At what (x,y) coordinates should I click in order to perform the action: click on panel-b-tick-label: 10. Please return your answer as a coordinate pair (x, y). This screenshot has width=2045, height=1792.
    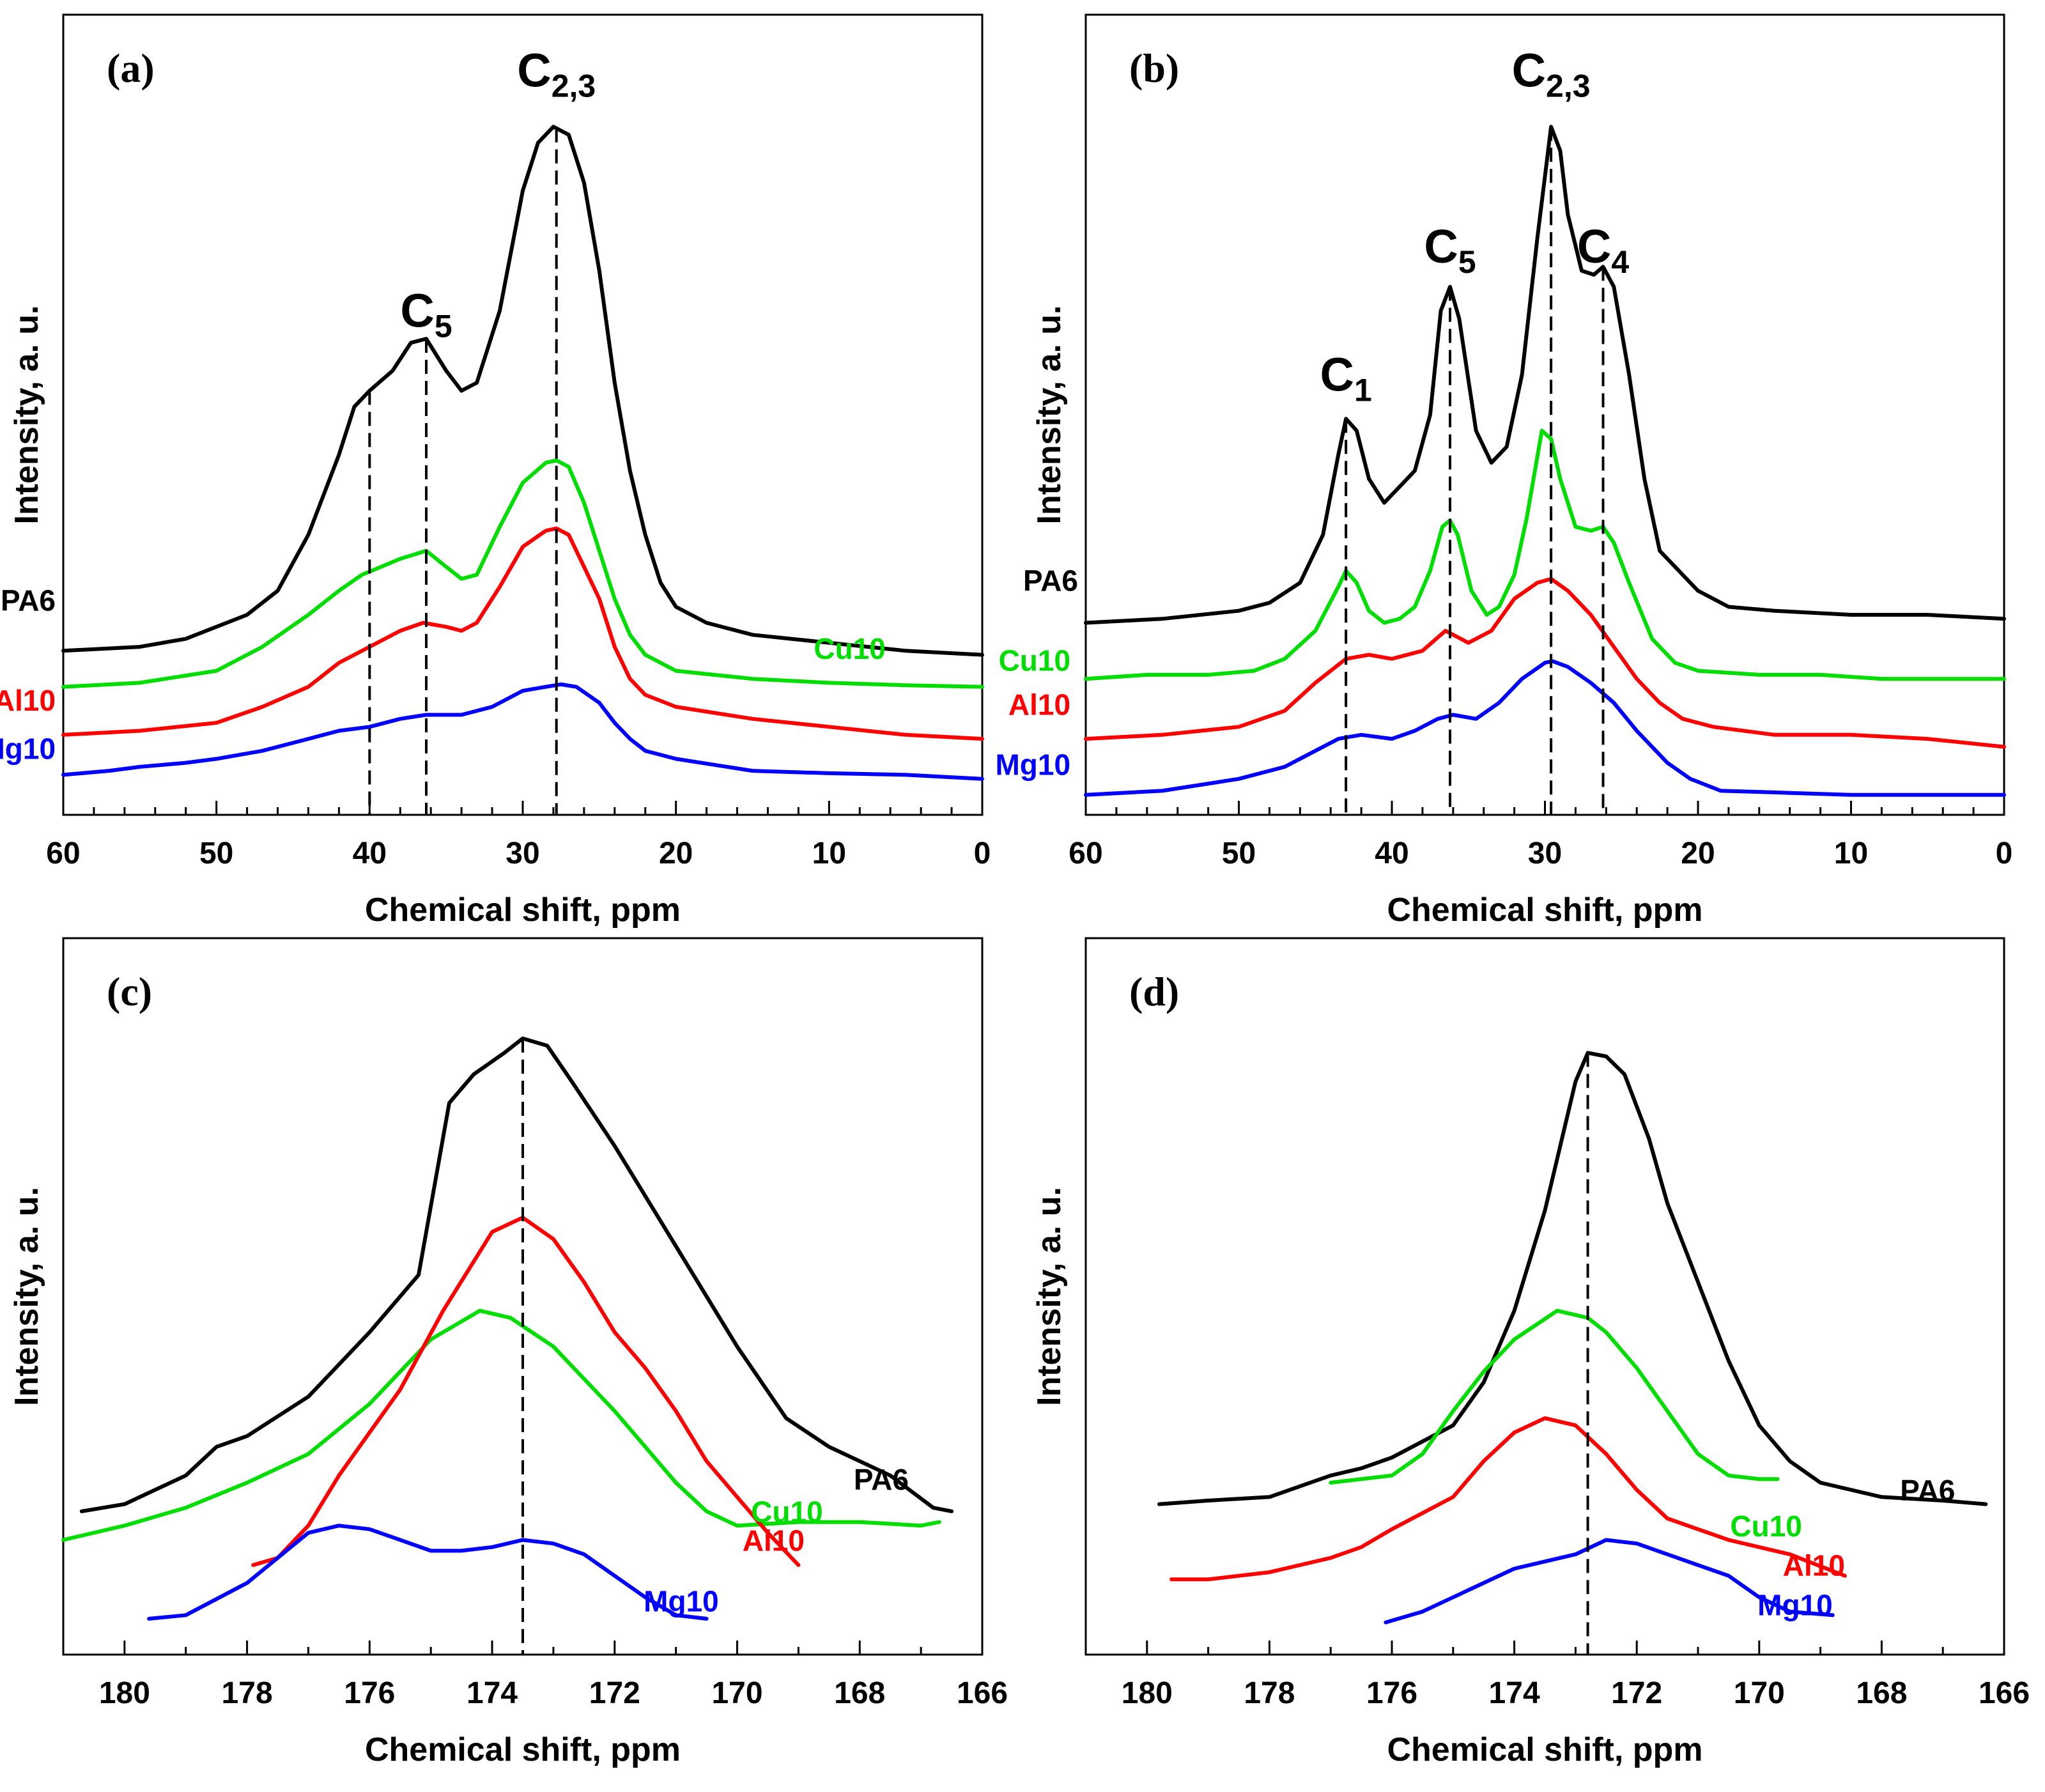
    Looking at the image, I should click on (1851, 853).